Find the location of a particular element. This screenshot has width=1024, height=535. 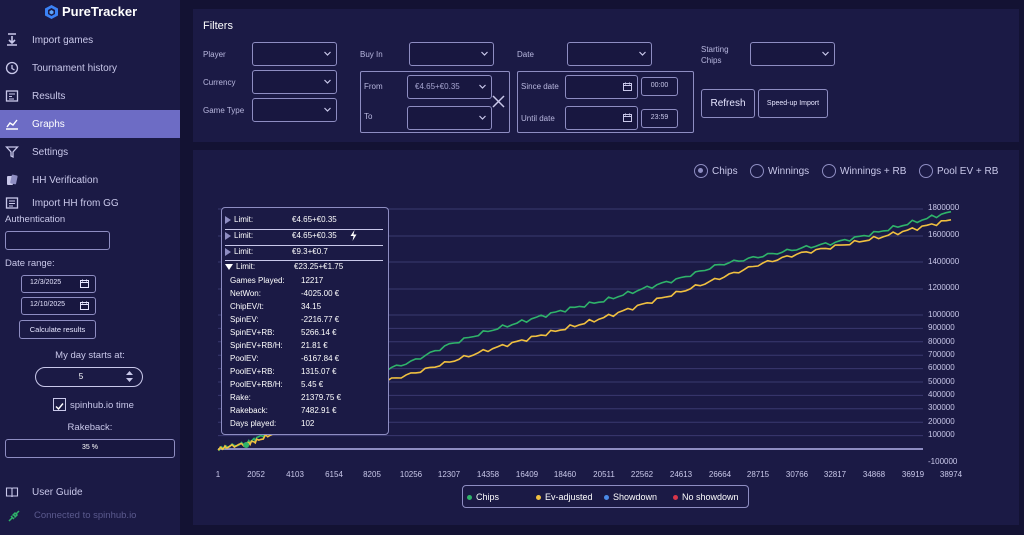

stat-value: -4025.00 € is located at coordinates (320, 293).